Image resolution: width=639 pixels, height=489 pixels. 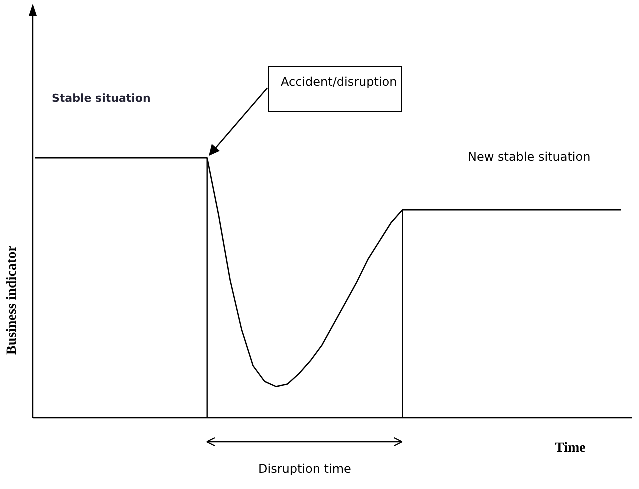 I want to click on y-axis-title: Business indicator, so click(x=13, y=299).